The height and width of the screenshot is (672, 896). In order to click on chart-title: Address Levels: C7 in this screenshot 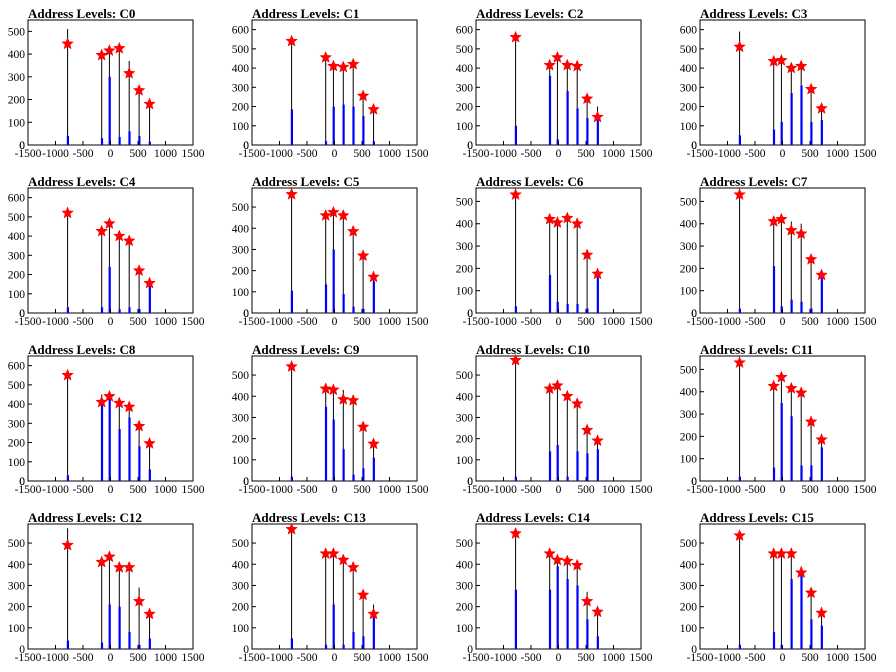, I will do `click(754, 181)`.